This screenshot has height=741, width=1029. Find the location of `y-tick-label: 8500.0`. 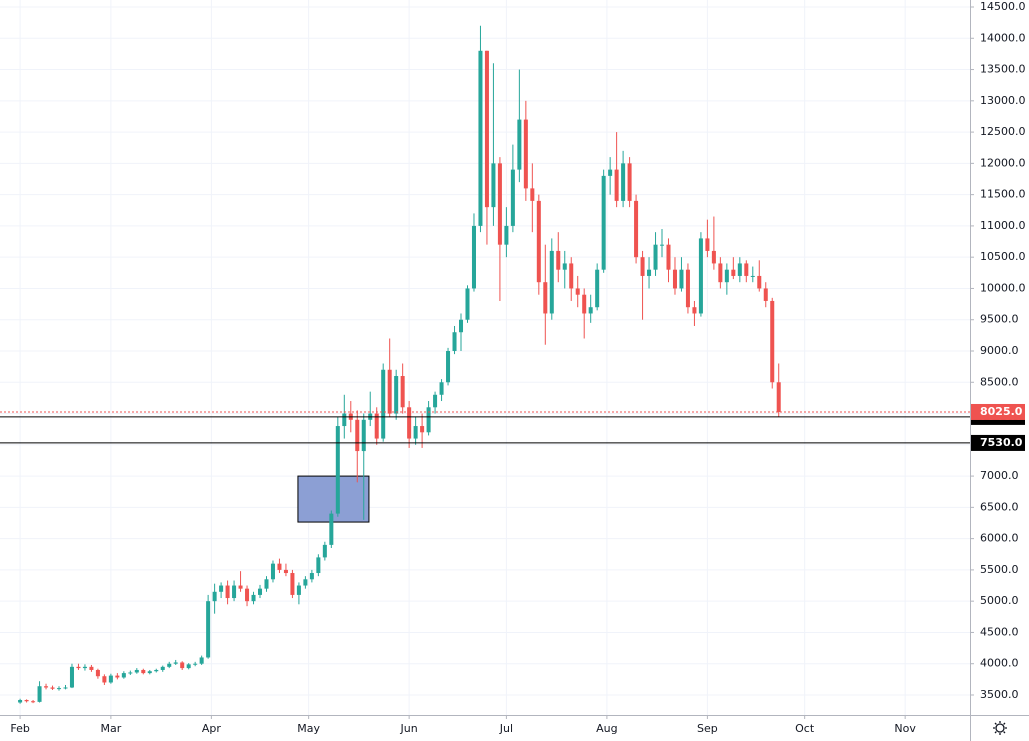

y-tick-label: 8500.0 is located at coordinates (999, 381).